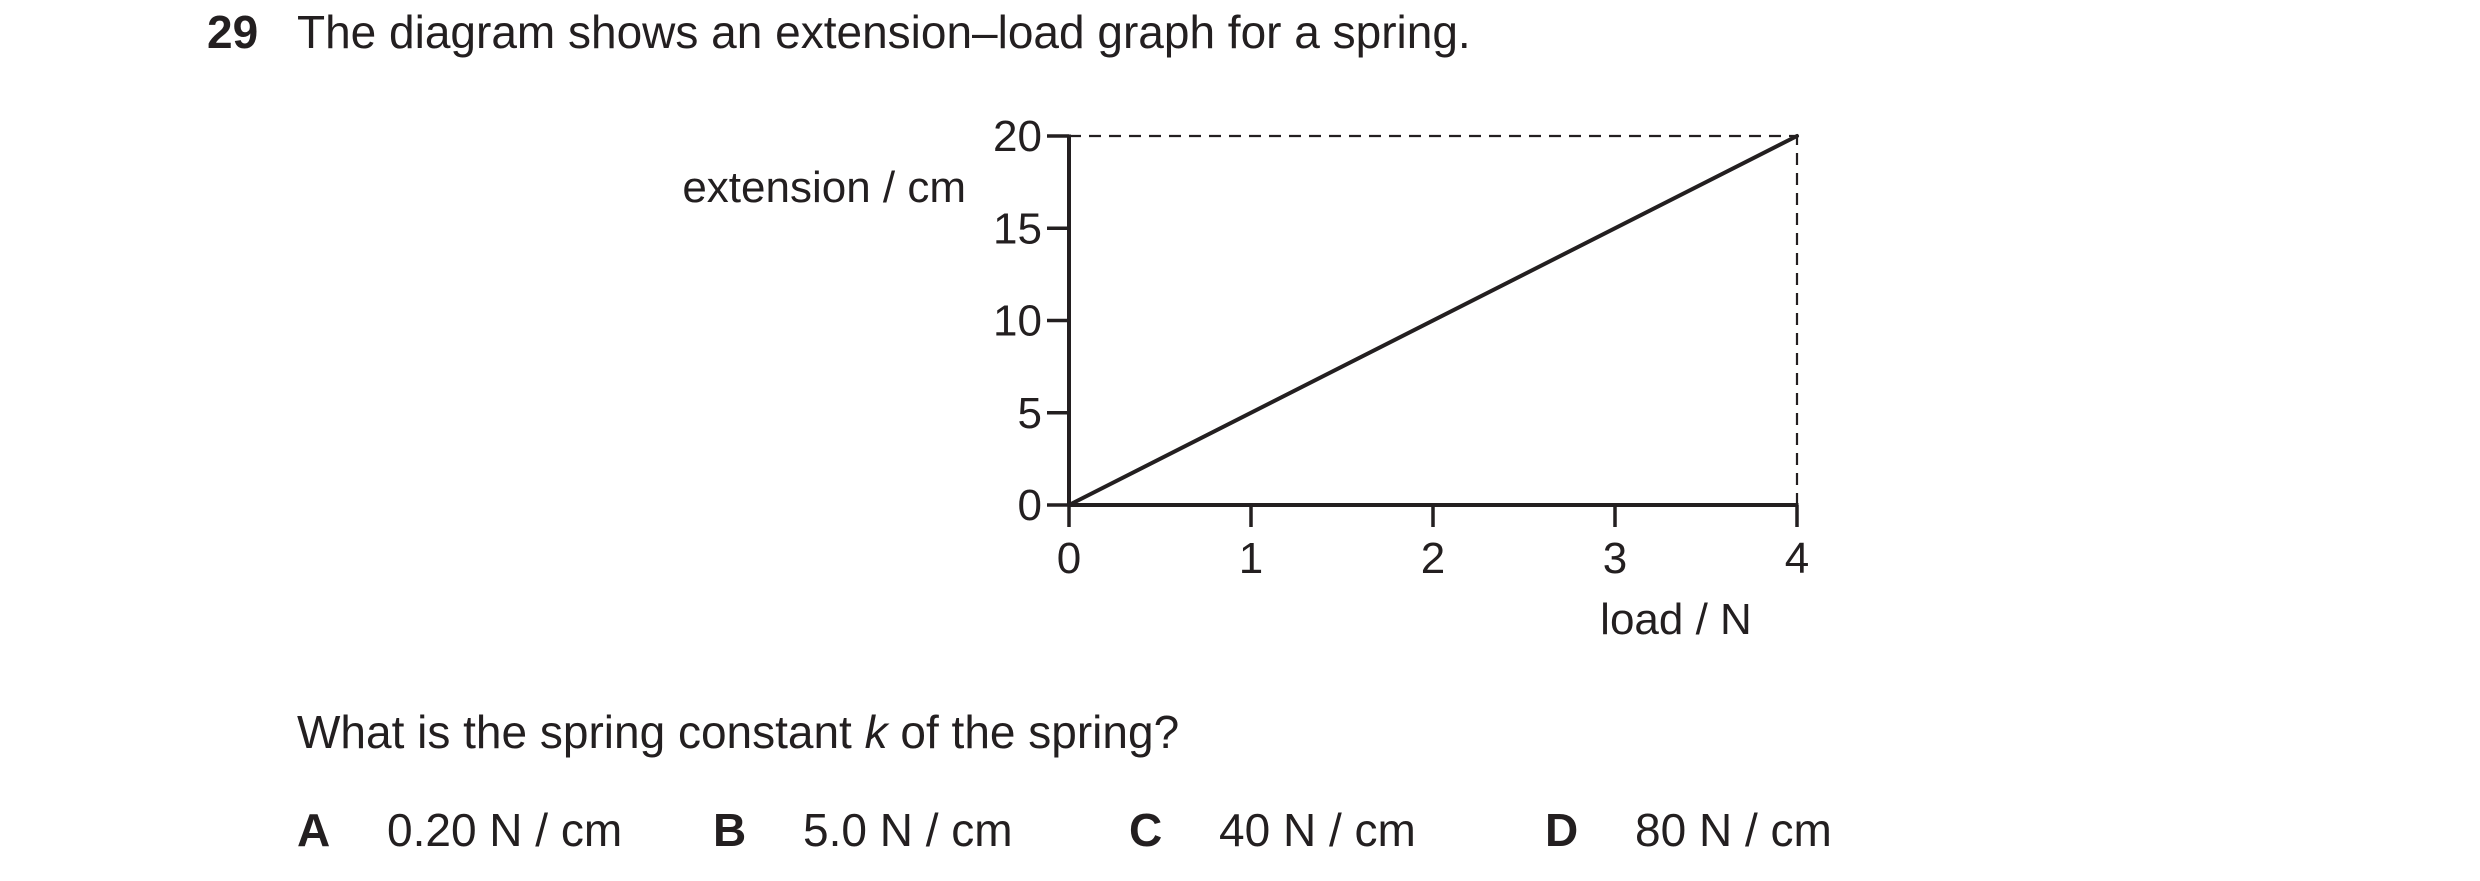 The image size is (2480, 881). I want to click on option-a: A 0.20 N / cm, so click(459, 830).